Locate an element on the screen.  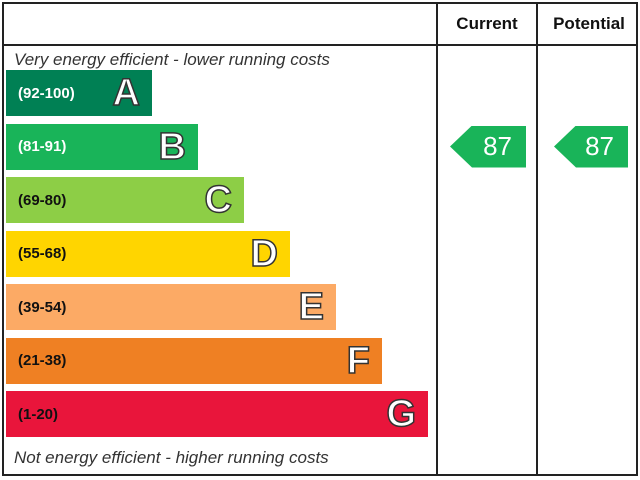
rating-band-c: (69-80) C is located at coordinates (125, 200).